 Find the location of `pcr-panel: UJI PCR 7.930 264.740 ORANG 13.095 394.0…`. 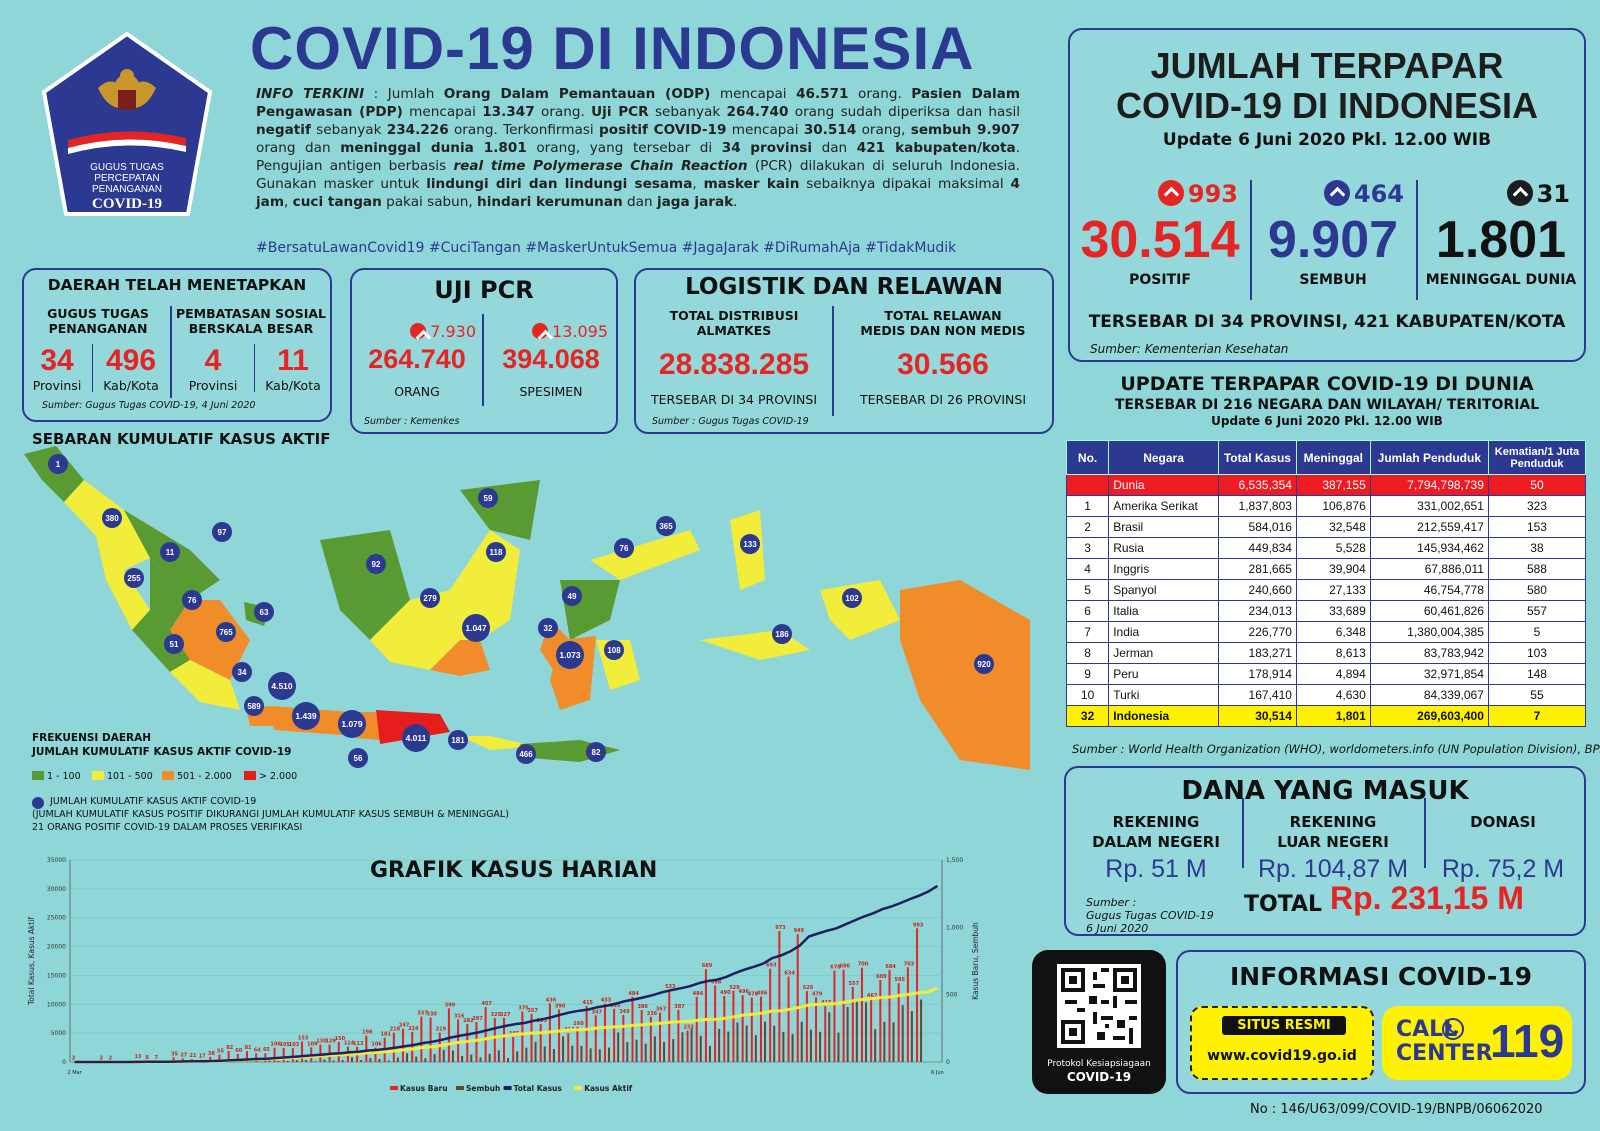

pcr-panel: UJI PCR 7.930 264.740 ORANG 13.095 394.0… is located at coordinates (484, 351).